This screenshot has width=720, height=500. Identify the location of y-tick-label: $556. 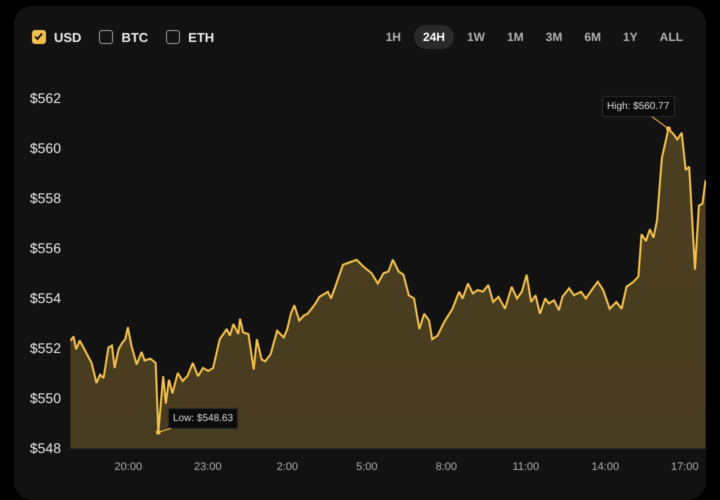
(46, 248).